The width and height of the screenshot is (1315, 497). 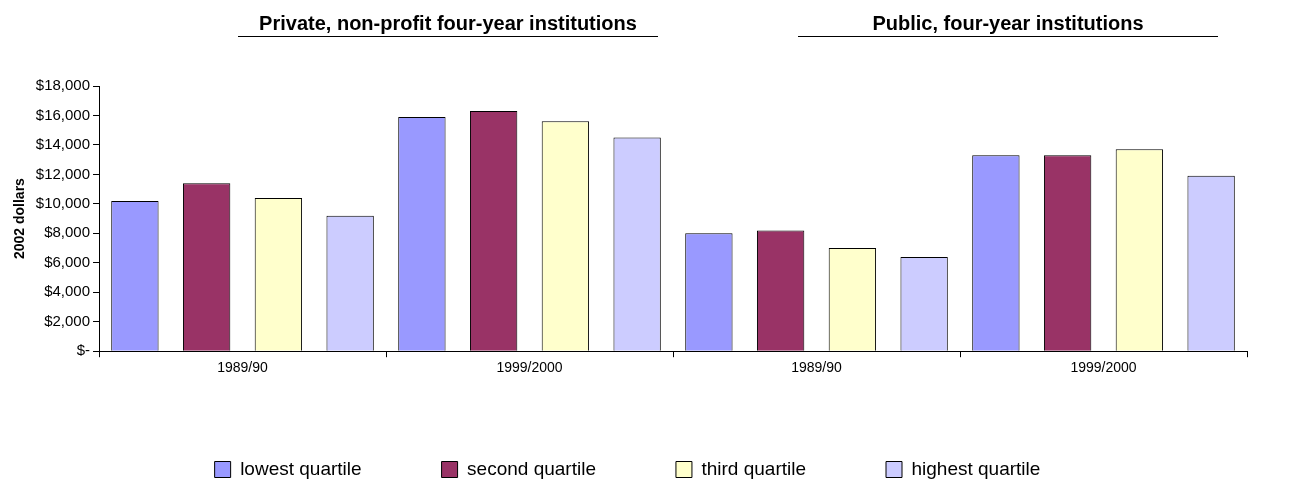 I want to click on legend-label: highest quartile, so click(x=976, y=468).